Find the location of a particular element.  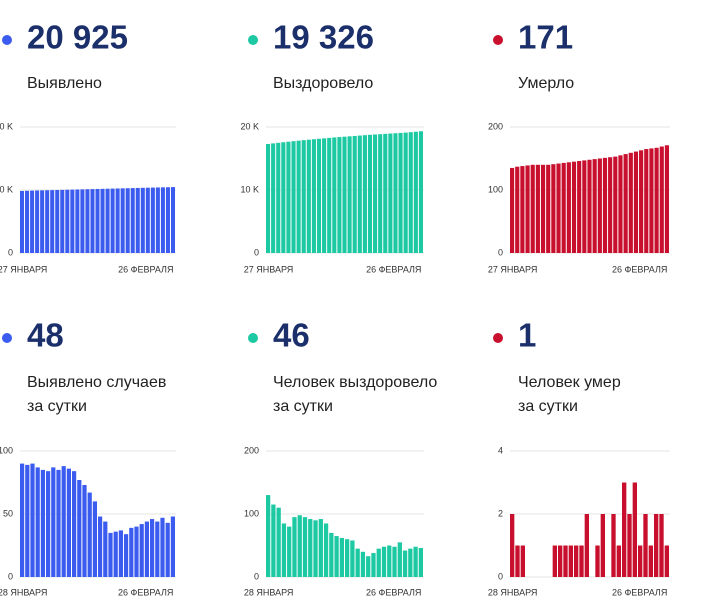

y-tick-label: 20 K is located at coordinates (6, 189).